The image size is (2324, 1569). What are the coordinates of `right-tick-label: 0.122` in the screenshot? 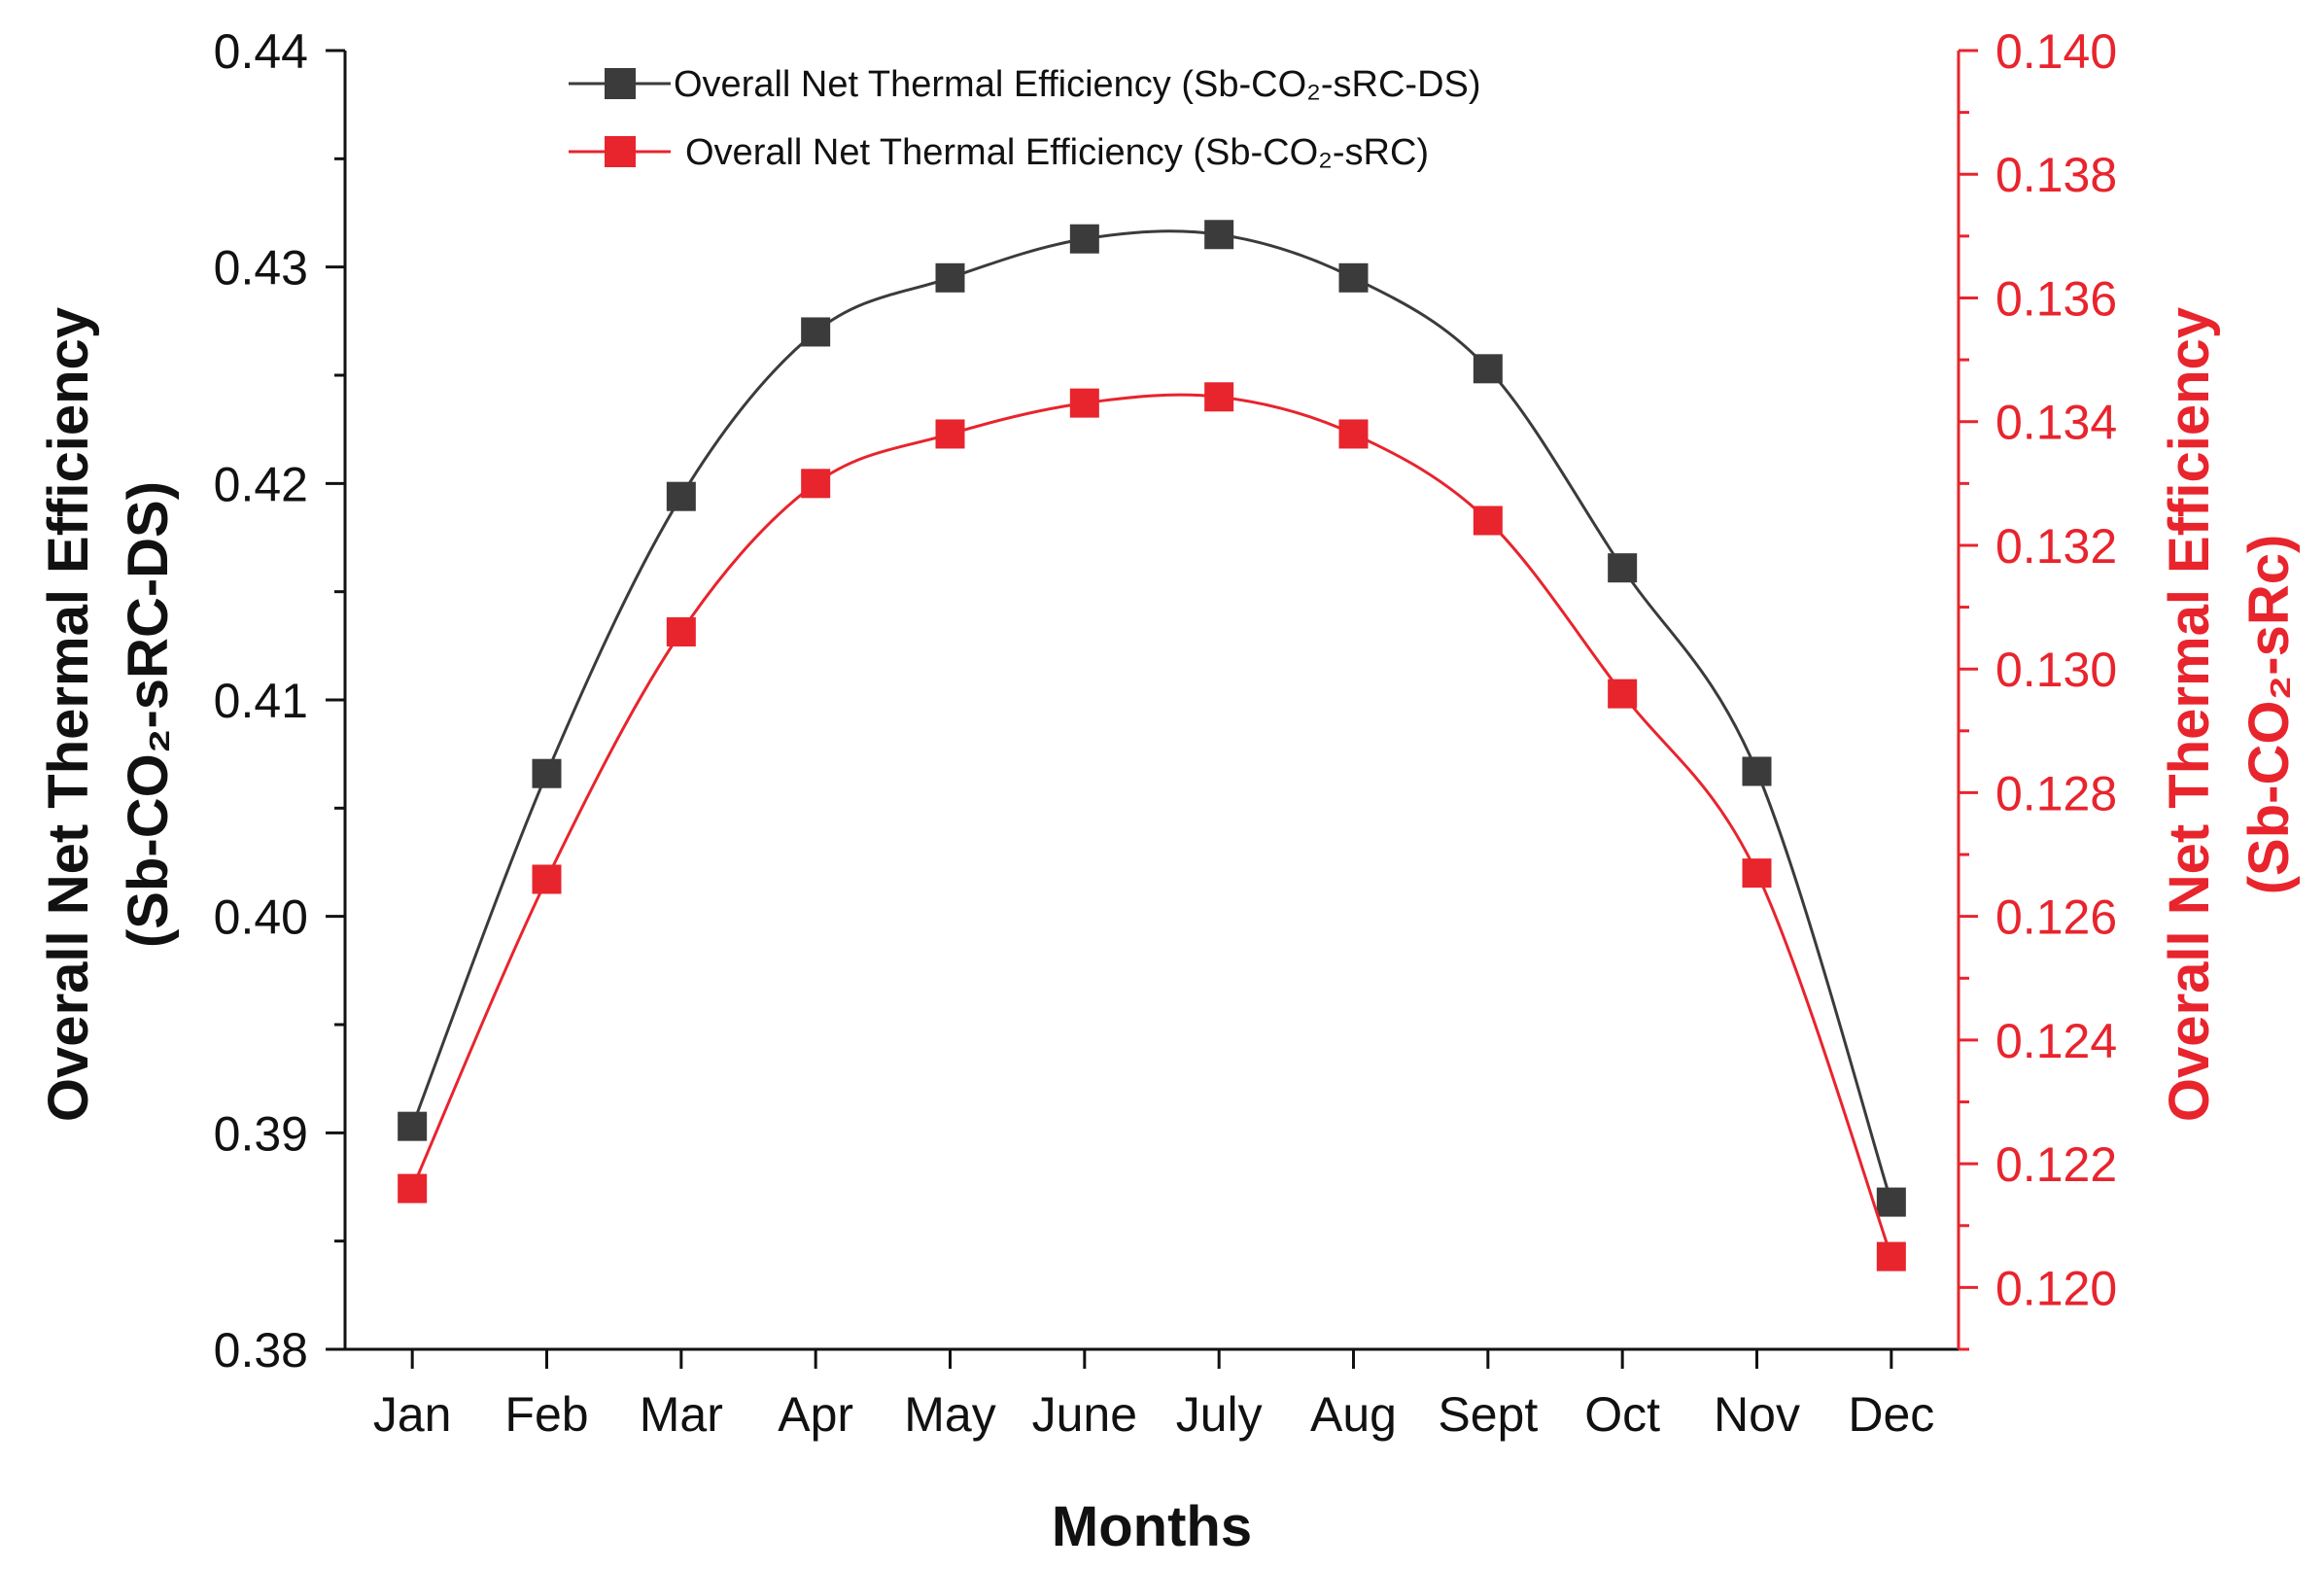 It's located at (2056, 1164).